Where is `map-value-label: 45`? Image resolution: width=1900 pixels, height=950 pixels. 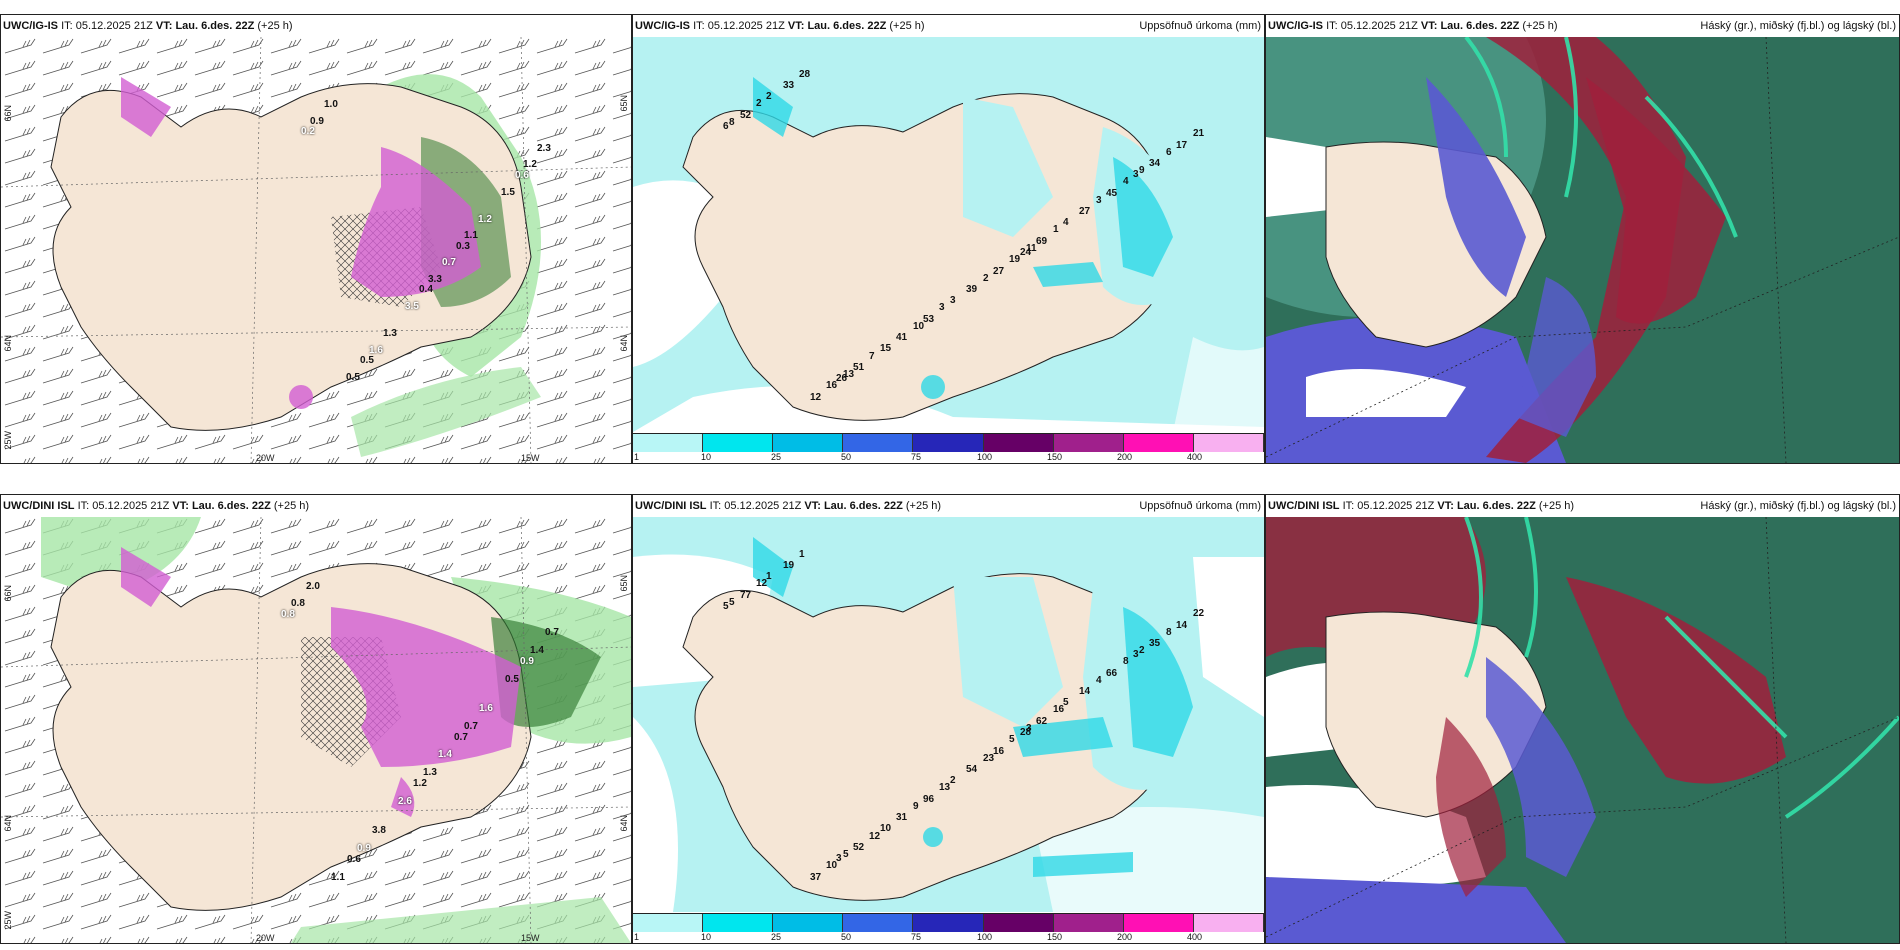 map-value-label: 45 is located at coordinates (1112, 193).